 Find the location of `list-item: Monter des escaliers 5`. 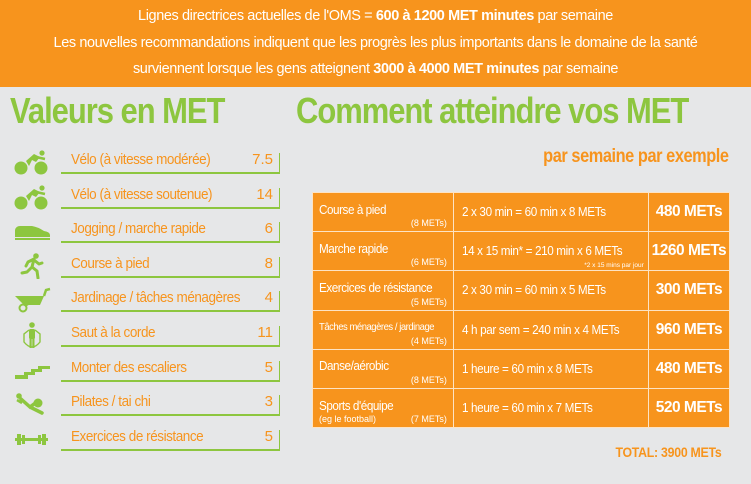

list-item: Monter des escaliers 5 is located at coordinates (145, 370).